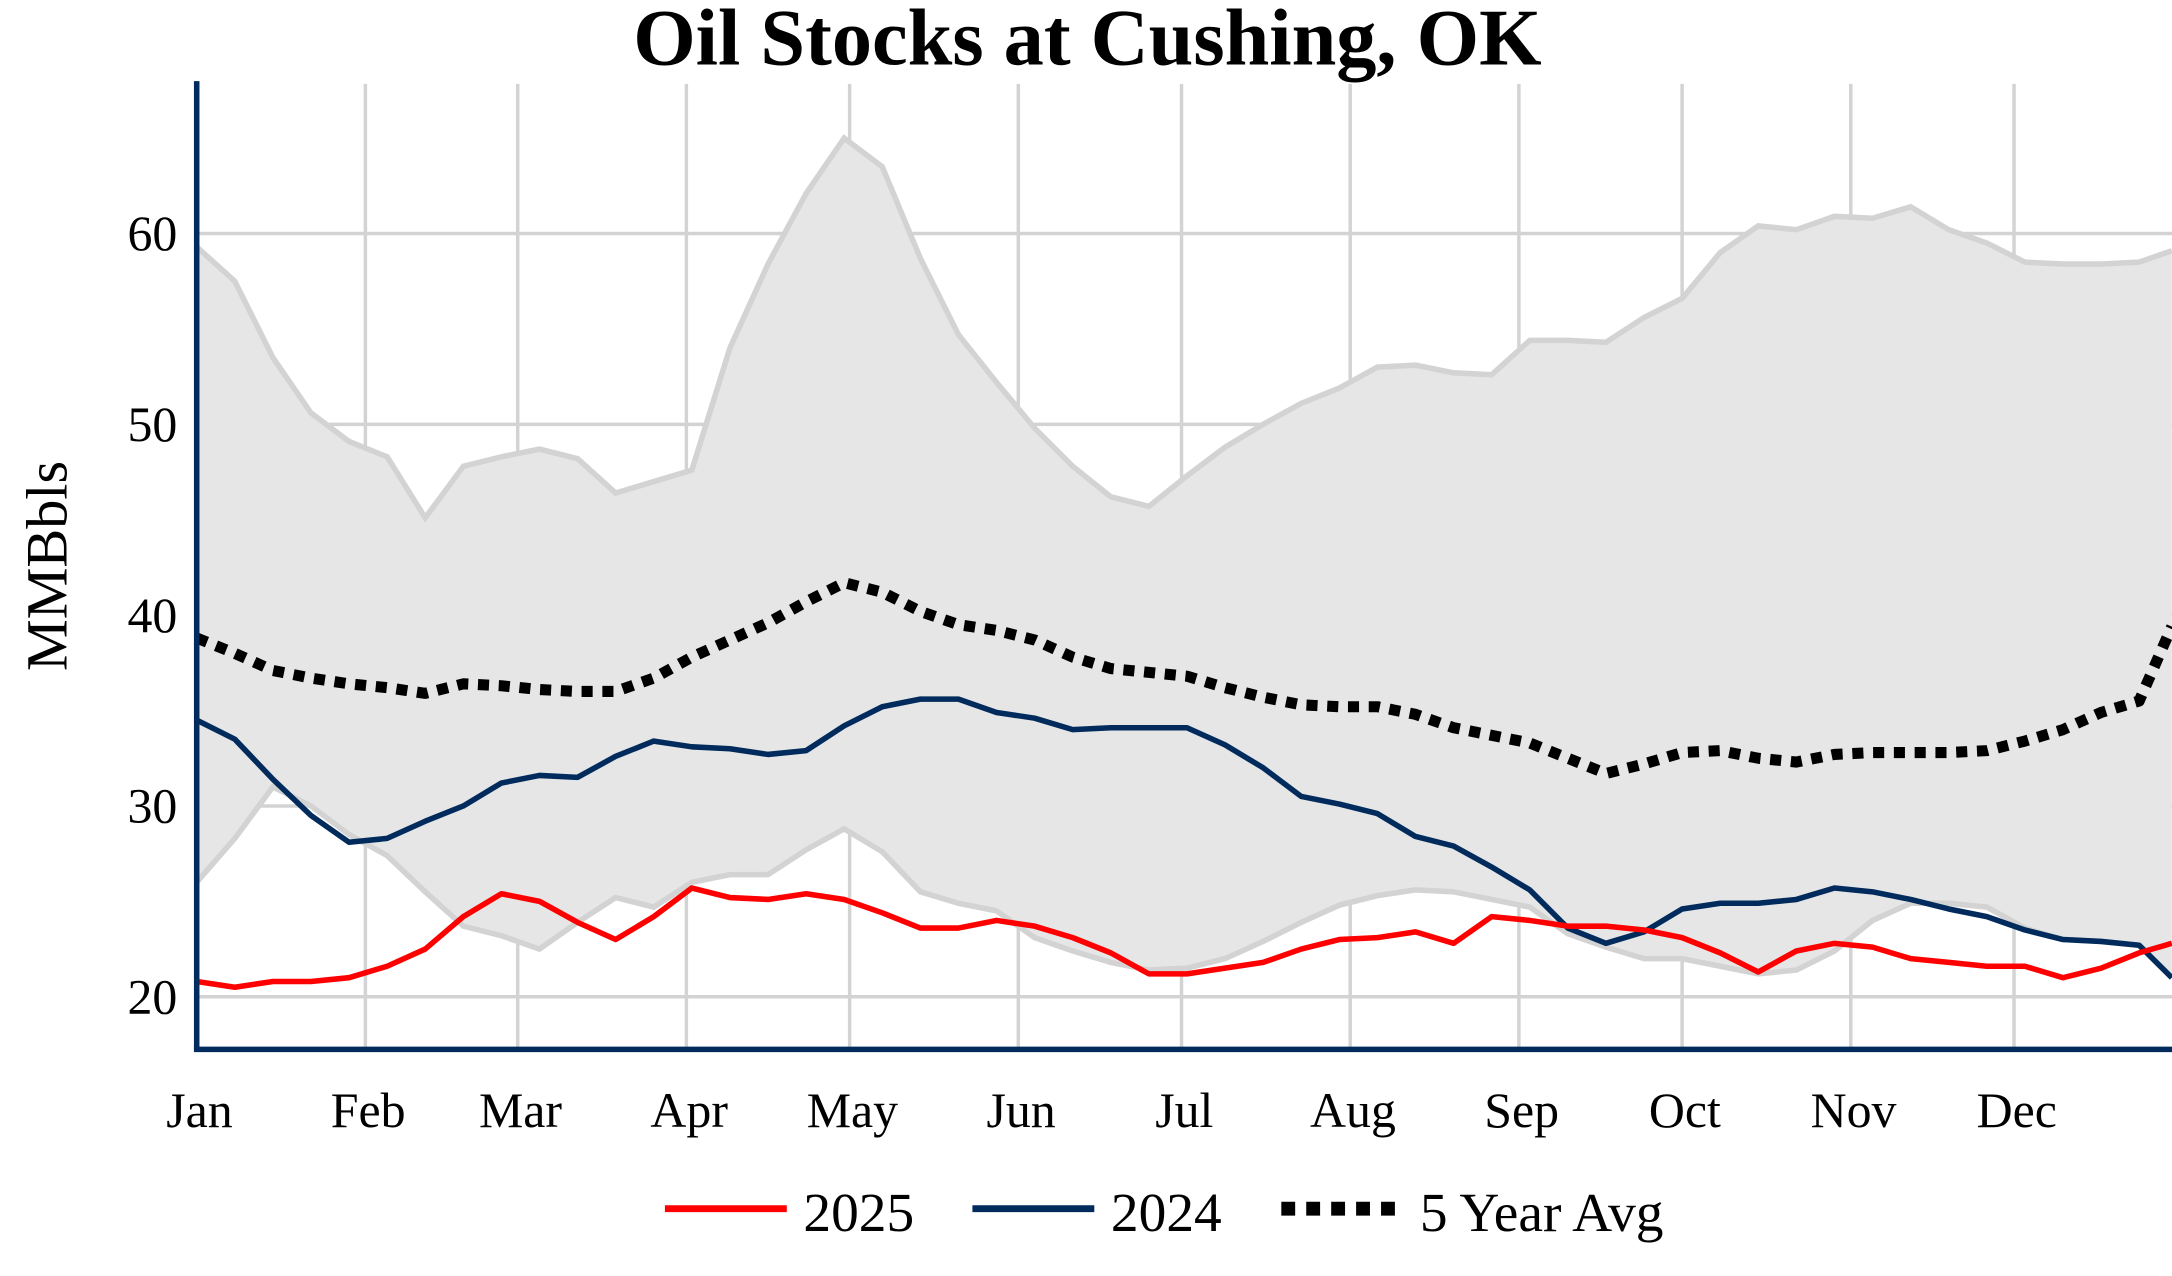 The image size is (2172, 1276). Describe the element at coordinates (152, 233) in the screenshot. I see `y-tick-label: 60` at that location.